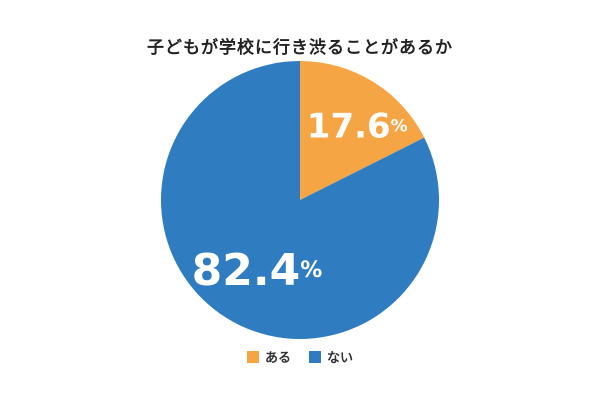  What do you see at coordinates (311, 269) in the screenshot?
I see `slice-unit-nai: %` at bounding box center [311, 269].